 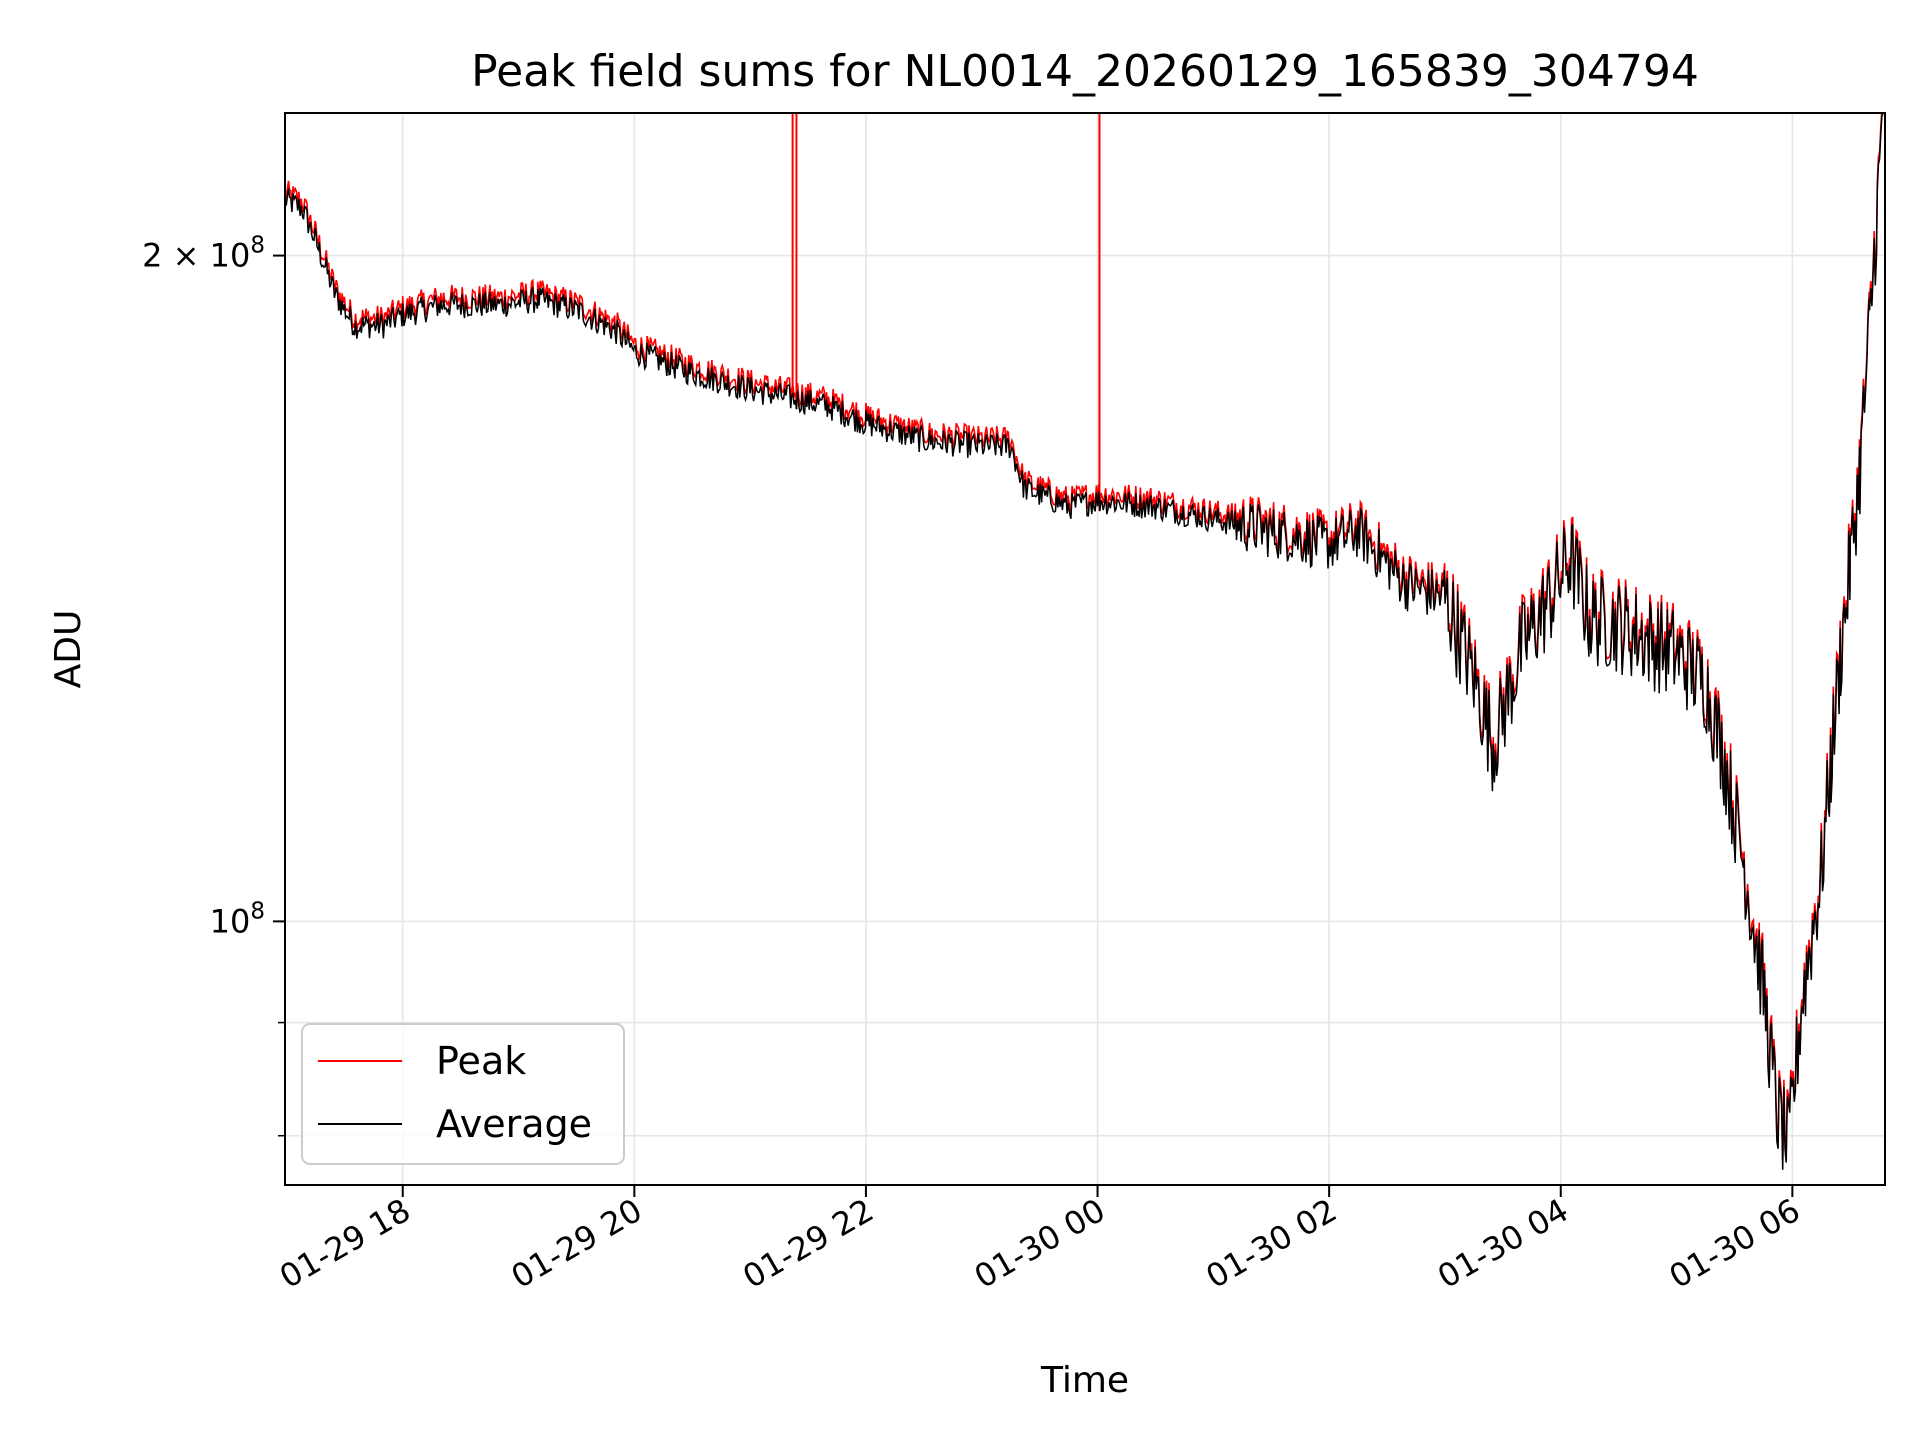 I want to click on legend-label-average: Average, so click(x=514, y=1124).